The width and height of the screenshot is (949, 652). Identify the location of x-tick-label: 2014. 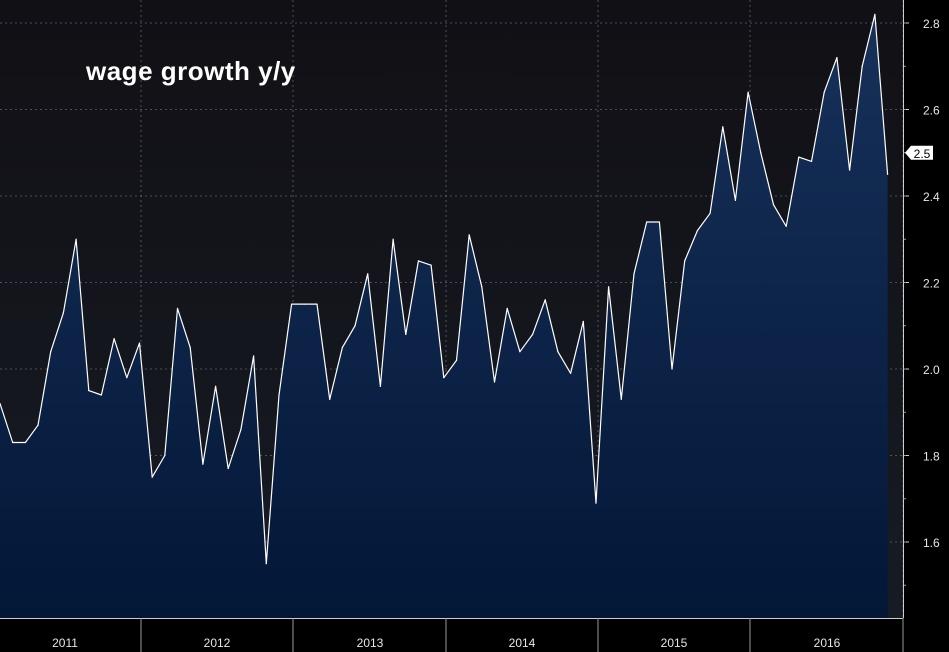
(522, 643).